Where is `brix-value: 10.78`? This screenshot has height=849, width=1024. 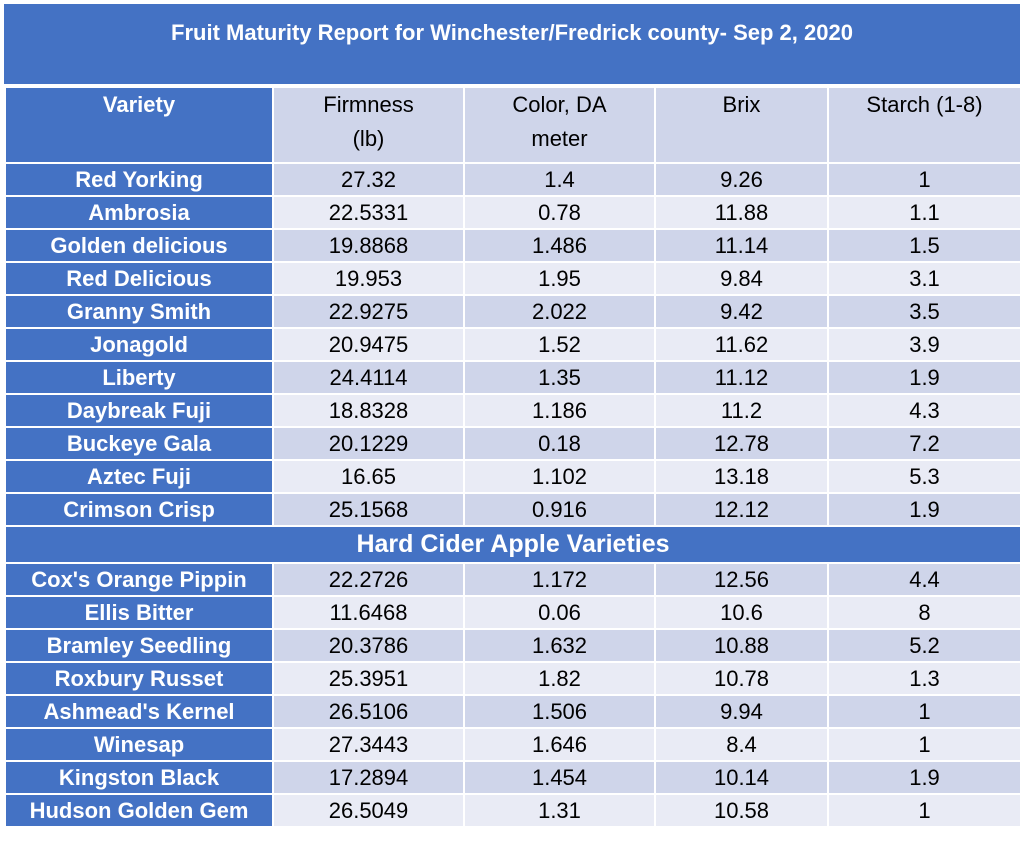
brix-value: 10.78 is located at coordinates (741, 678).